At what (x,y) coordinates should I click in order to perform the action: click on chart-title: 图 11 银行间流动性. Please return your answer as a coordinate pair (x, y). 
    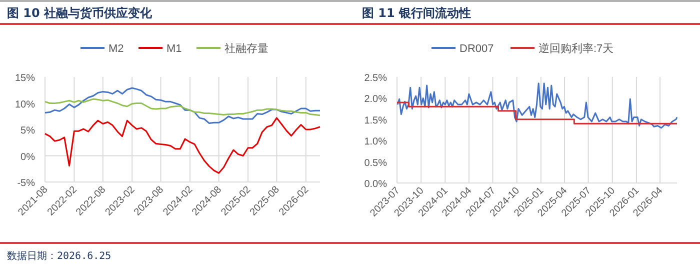
    Looking at the image, I should click on (417, 13).